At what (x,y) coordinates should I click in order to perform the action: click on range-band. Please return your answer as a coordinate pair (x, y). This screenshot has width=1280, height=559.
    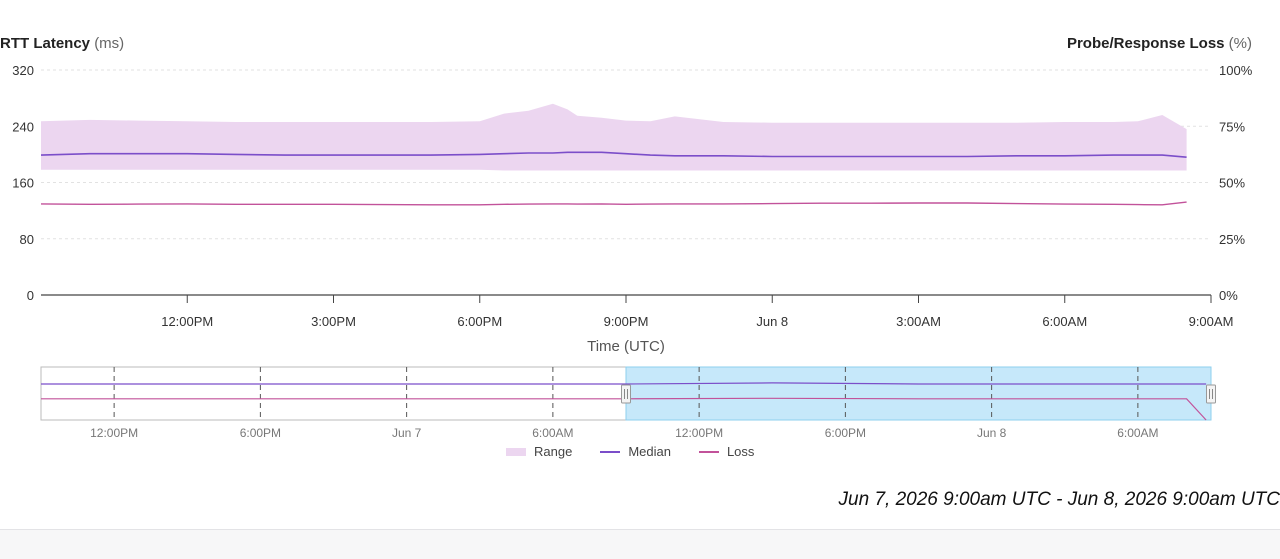
    Looking at the image, I should click on (614, 137).